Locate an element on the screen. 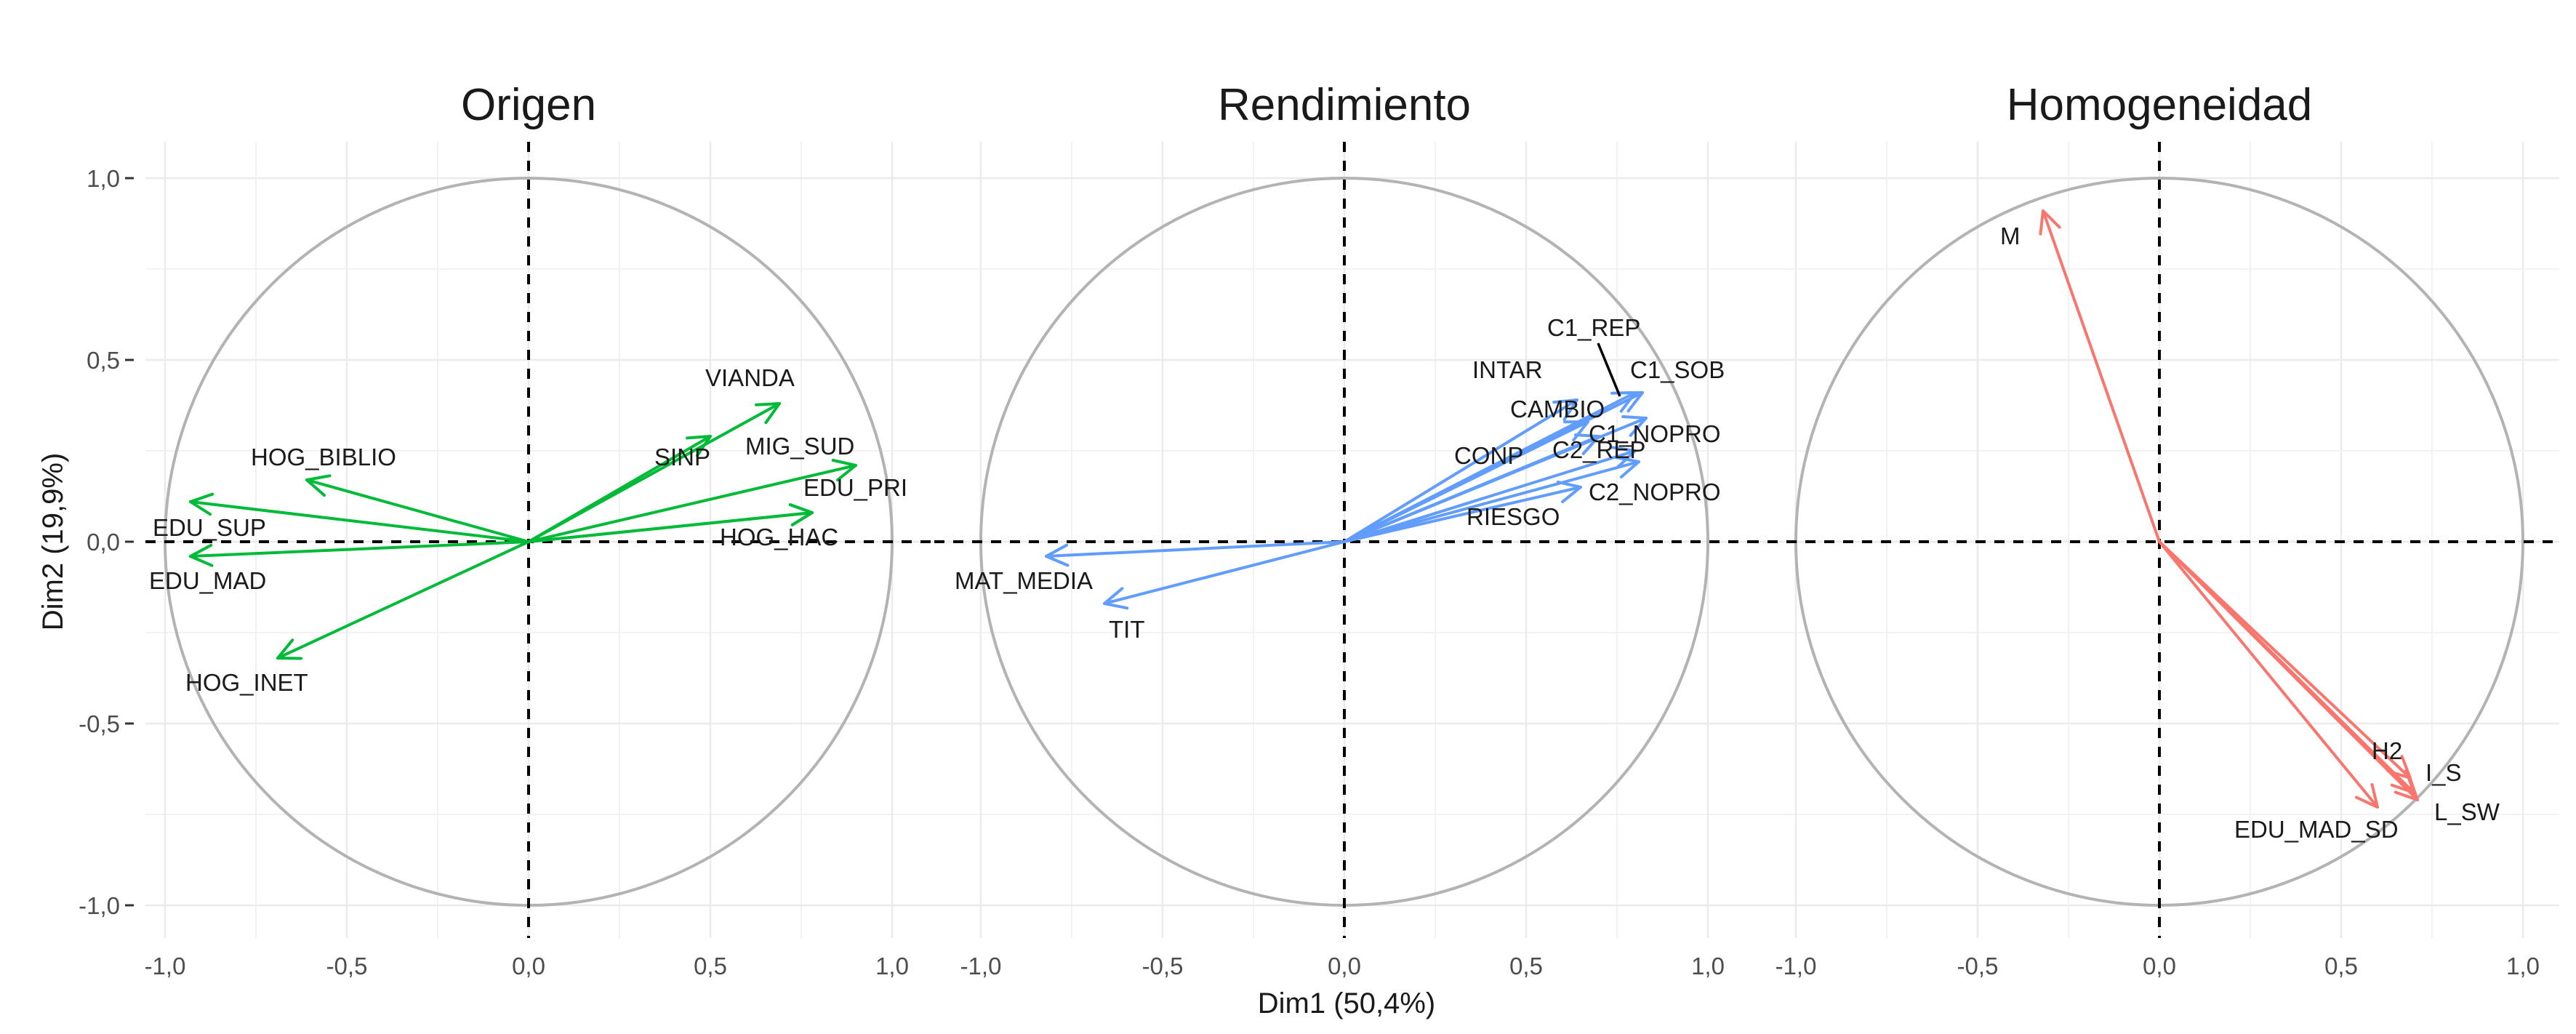  y-tick-label: -0,5 is located at coordinates (100, 723).